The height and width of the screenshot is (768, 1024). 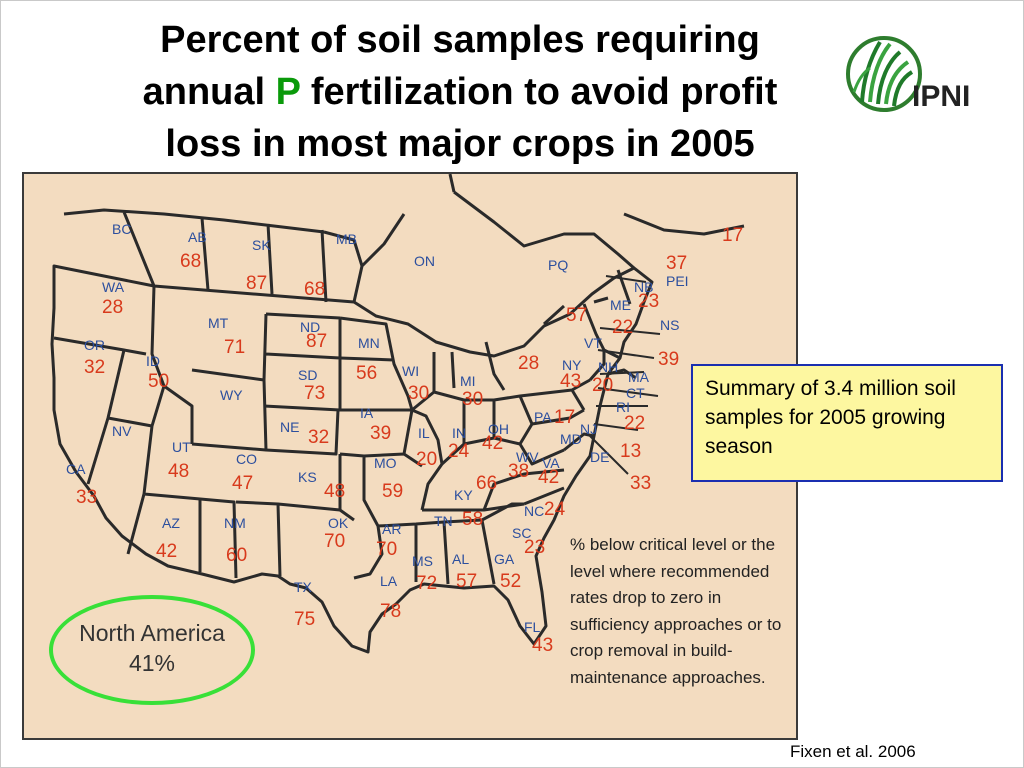 I want to click on region-label-ns: NS, so click(x=670, y=325).